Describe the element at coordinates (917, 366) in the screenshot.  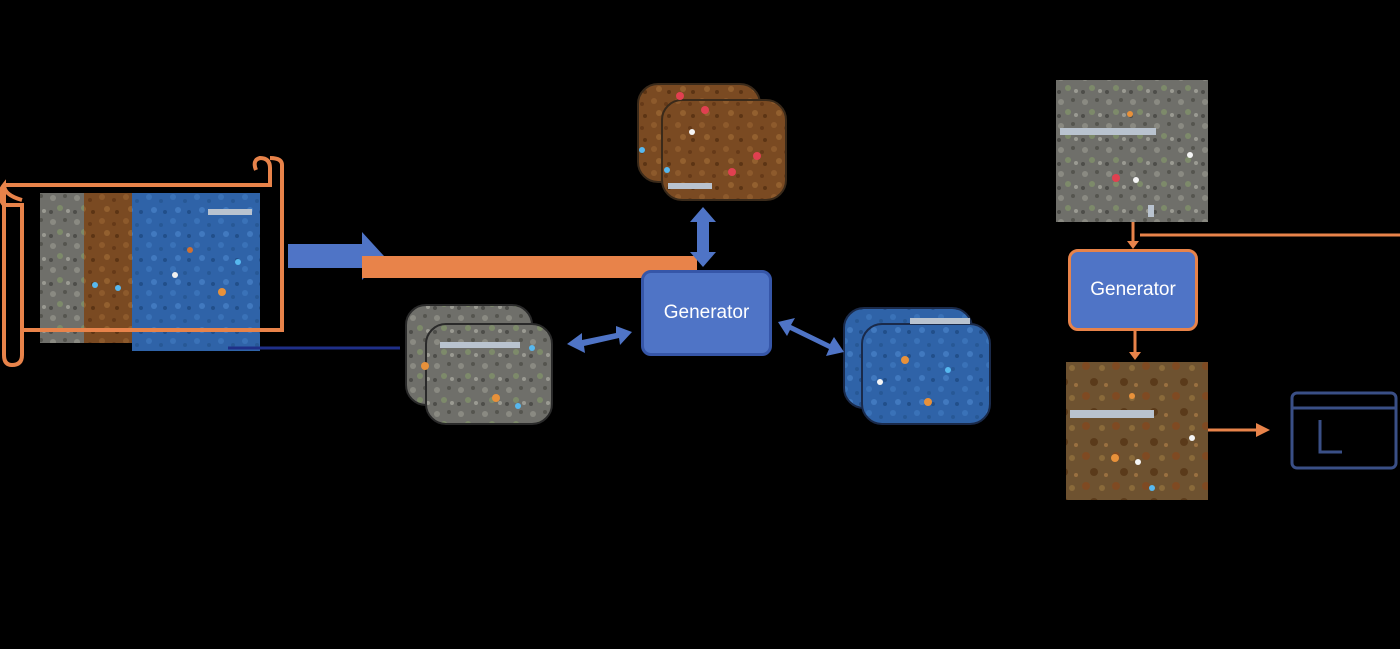
I see `generated-level-stack-blue` at that location.